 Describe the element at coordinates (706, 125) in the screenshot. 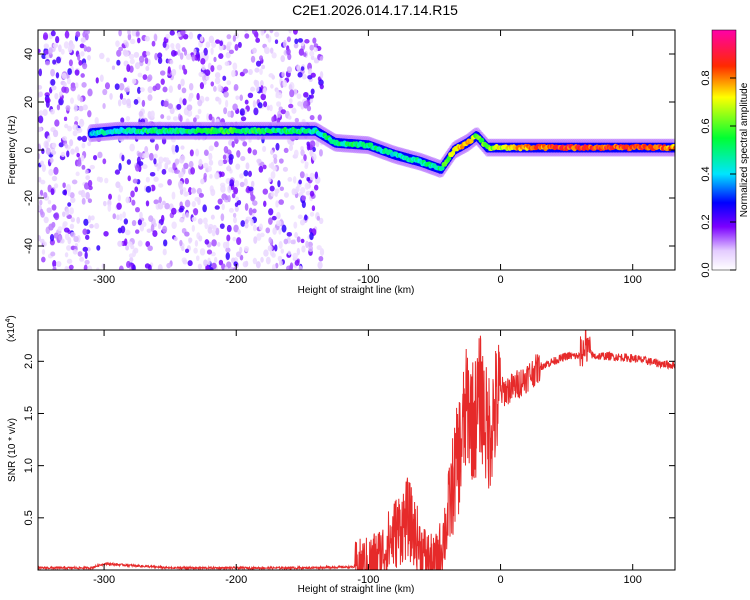

I see `colorbar-tick-label: 0.6` at that location.